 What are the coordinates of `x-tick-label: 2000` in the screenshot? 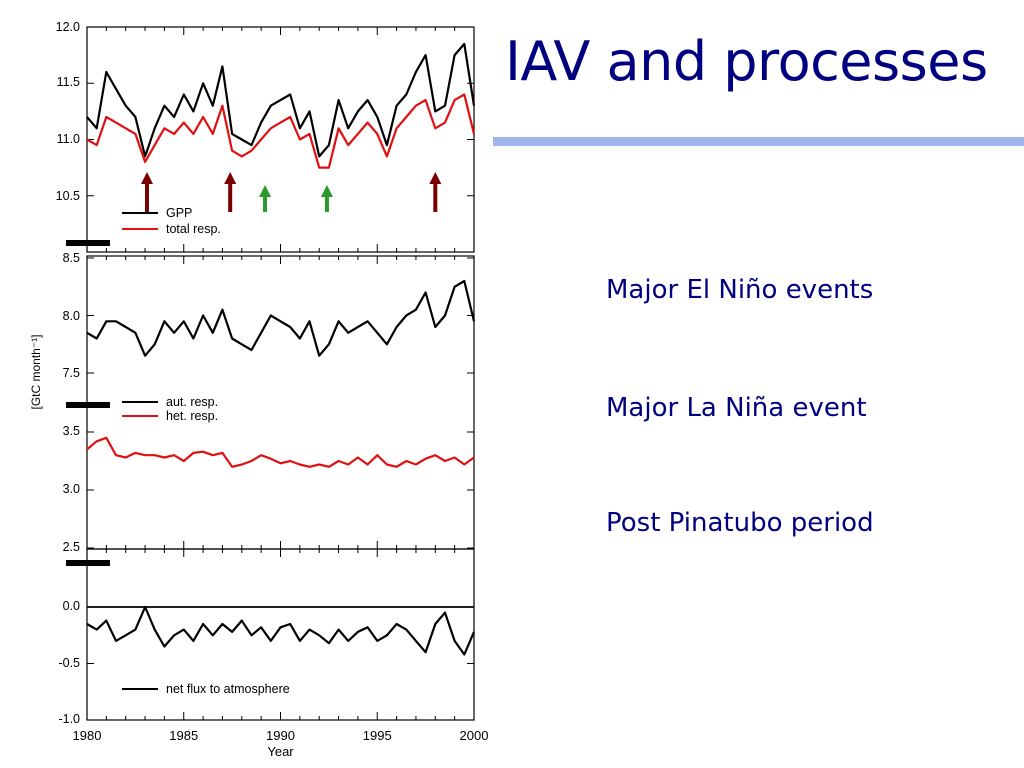 It's located at (474, 735).